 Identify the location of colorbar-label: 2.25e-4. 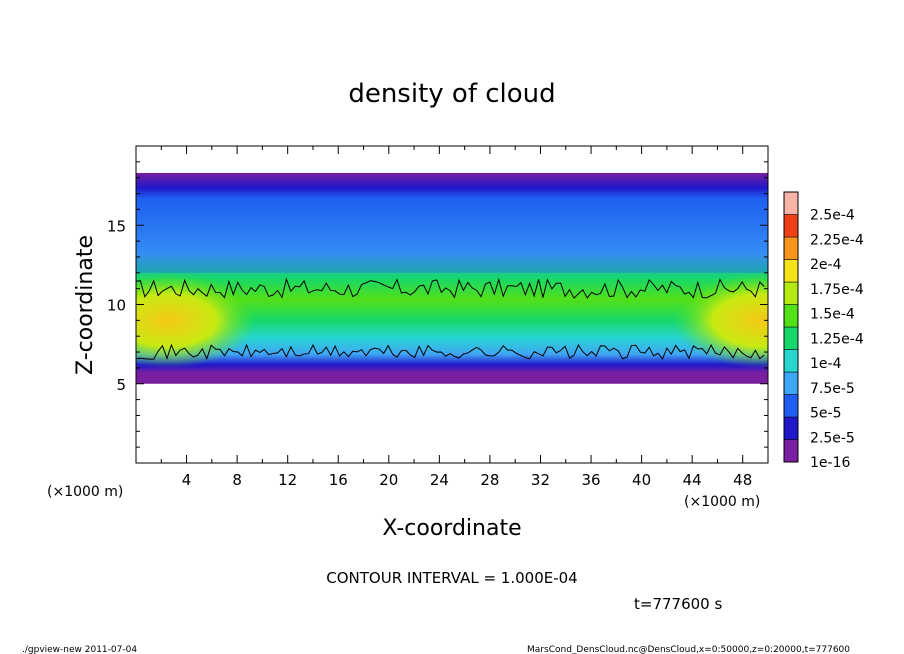
(837, 240).